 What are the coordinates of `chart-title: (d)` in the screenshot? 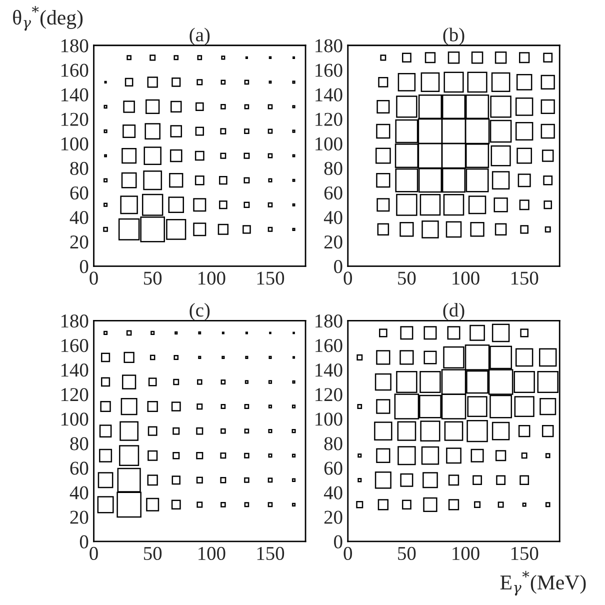 It's located at (453, 311).